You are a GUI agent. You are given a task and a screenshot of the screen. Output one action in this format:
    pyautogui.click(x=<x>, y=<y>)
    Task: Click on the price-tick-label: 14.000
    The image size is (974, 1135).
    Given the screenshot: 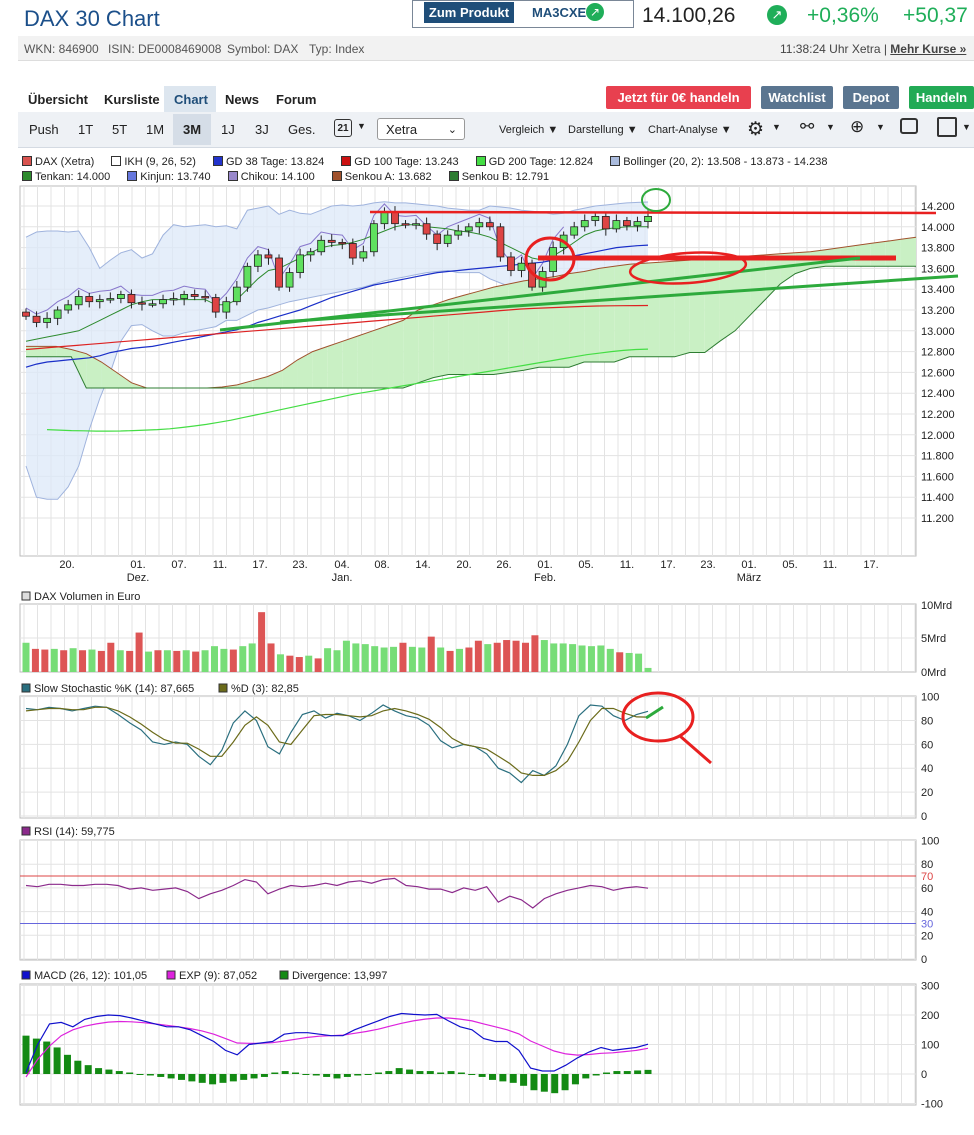 What is the action you would take?
    pyautogui.click(x=938, y=228)
    